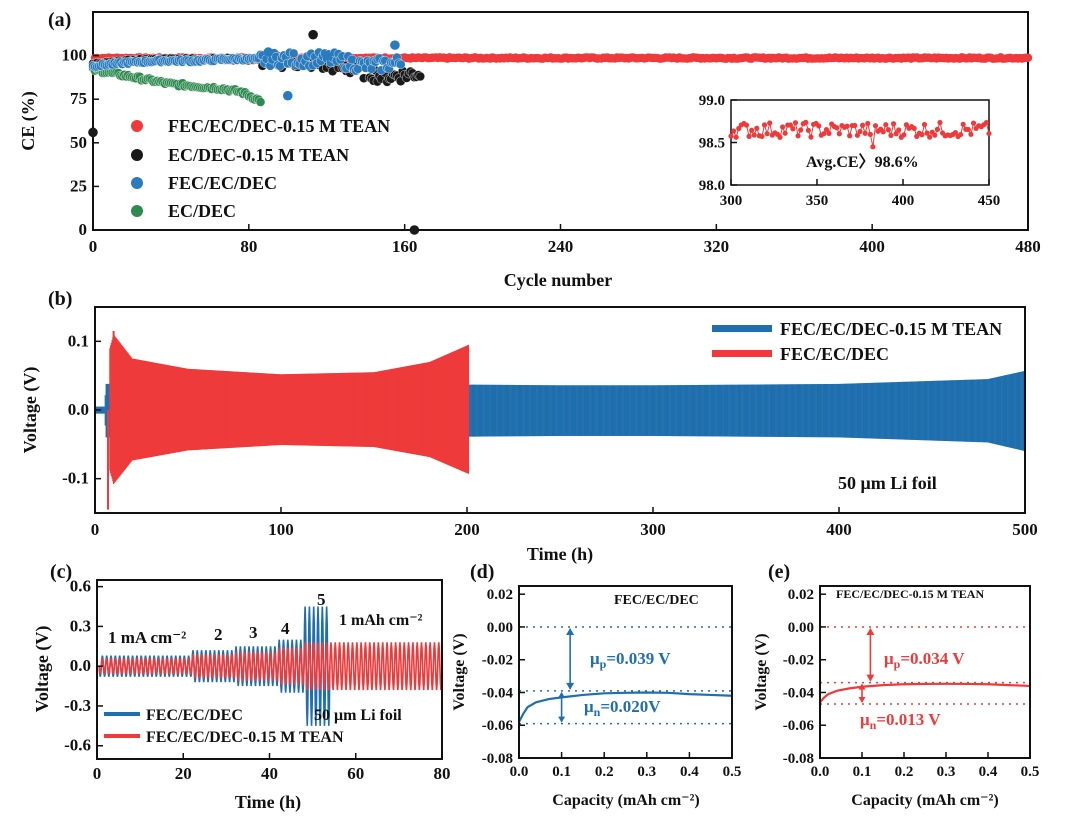 The width and height of the screenshot is (1080, 826). I want to click on panel-d-mu-n-symbol: μ, so click(589, 706).